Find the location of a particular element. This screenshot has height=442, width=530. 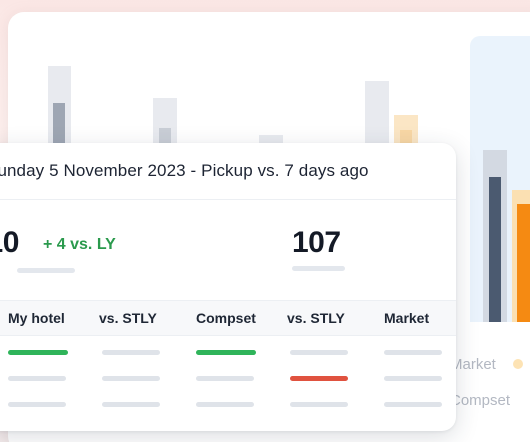

column-header-market: Market is located at coordinates (407, 318).